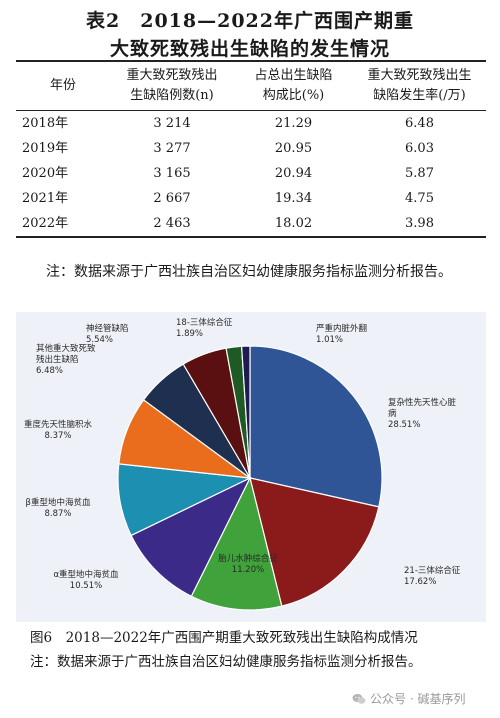 This screenshot has height=718, width=500. I want to click on pie-slice-label: β重型地中海贫血 8.87%, so click(58, 508).